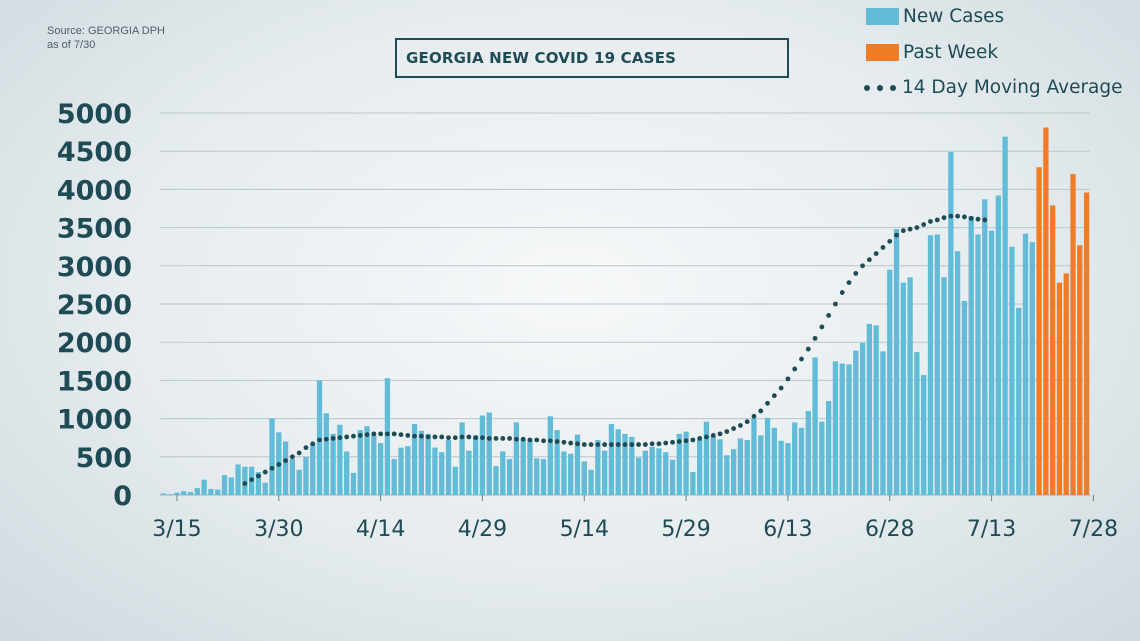  Describe the element at coordinates (882, 52) in the screenshot. I see `past-week-swatch` at that location.